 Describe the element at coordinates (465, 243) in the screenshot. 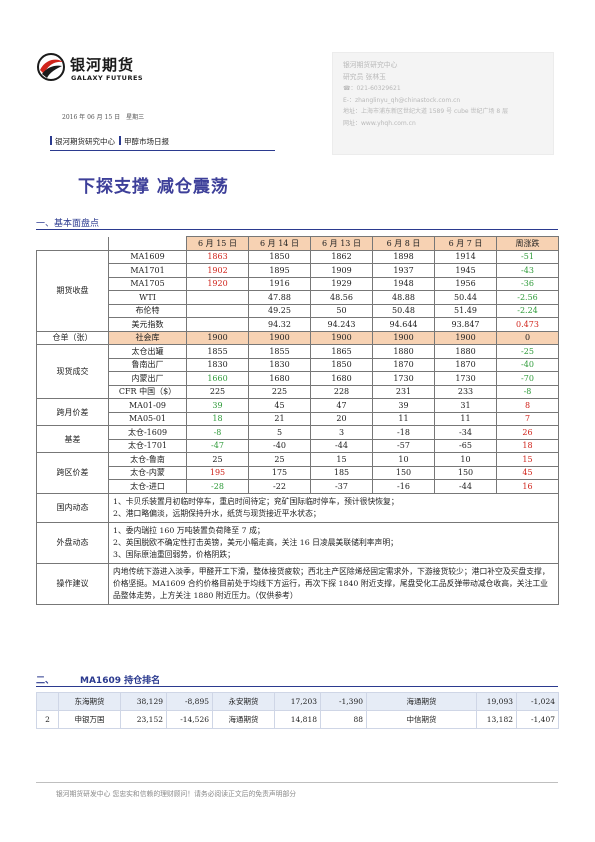

I see `header-cell: 6 月 7 日` at that location.